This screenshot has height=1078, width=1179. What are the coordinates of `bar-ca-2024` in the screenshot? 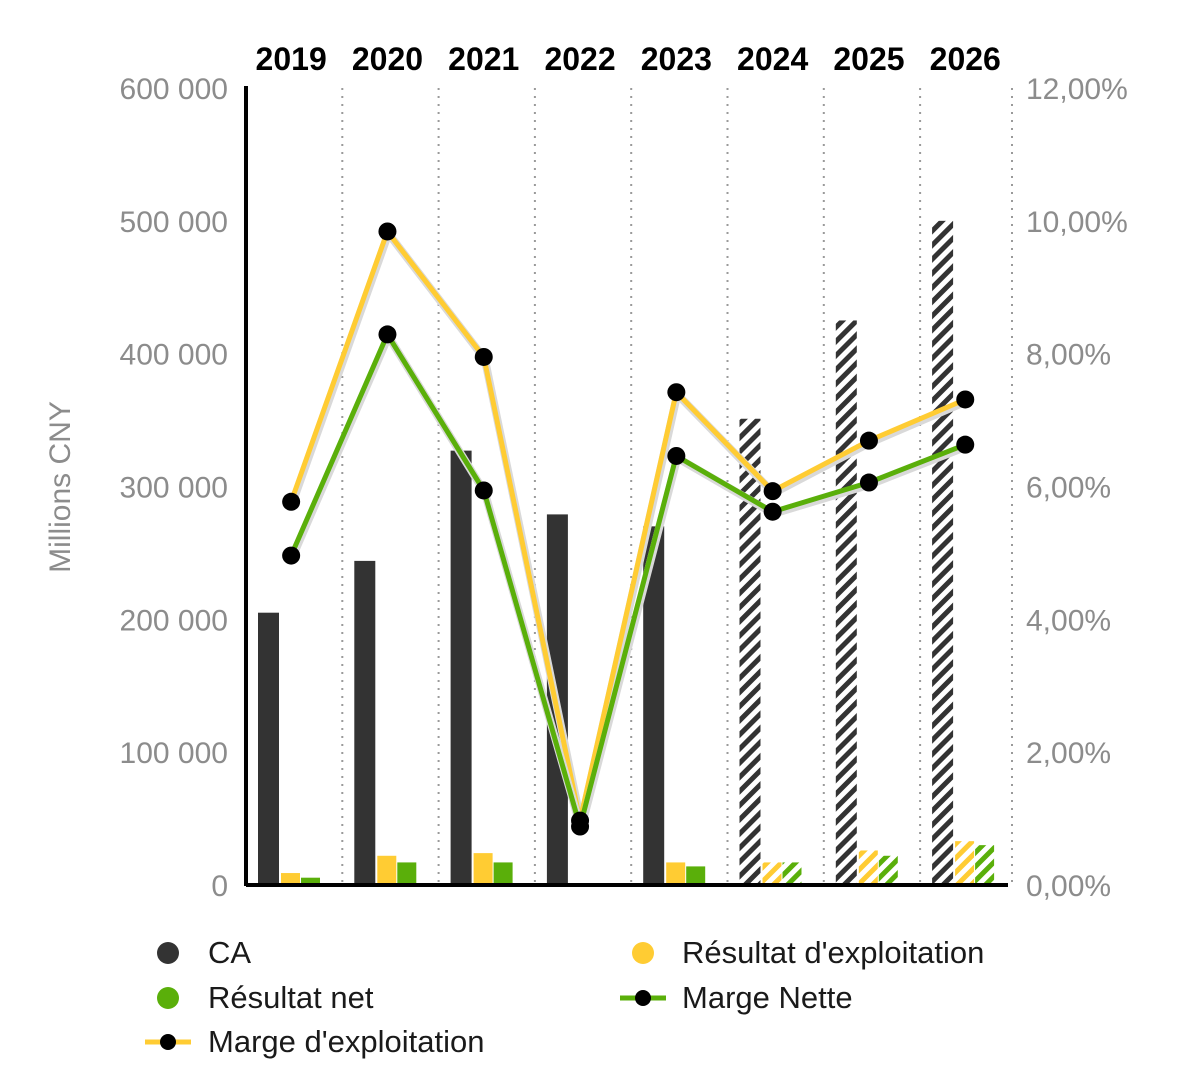 It's located at (750, 651).